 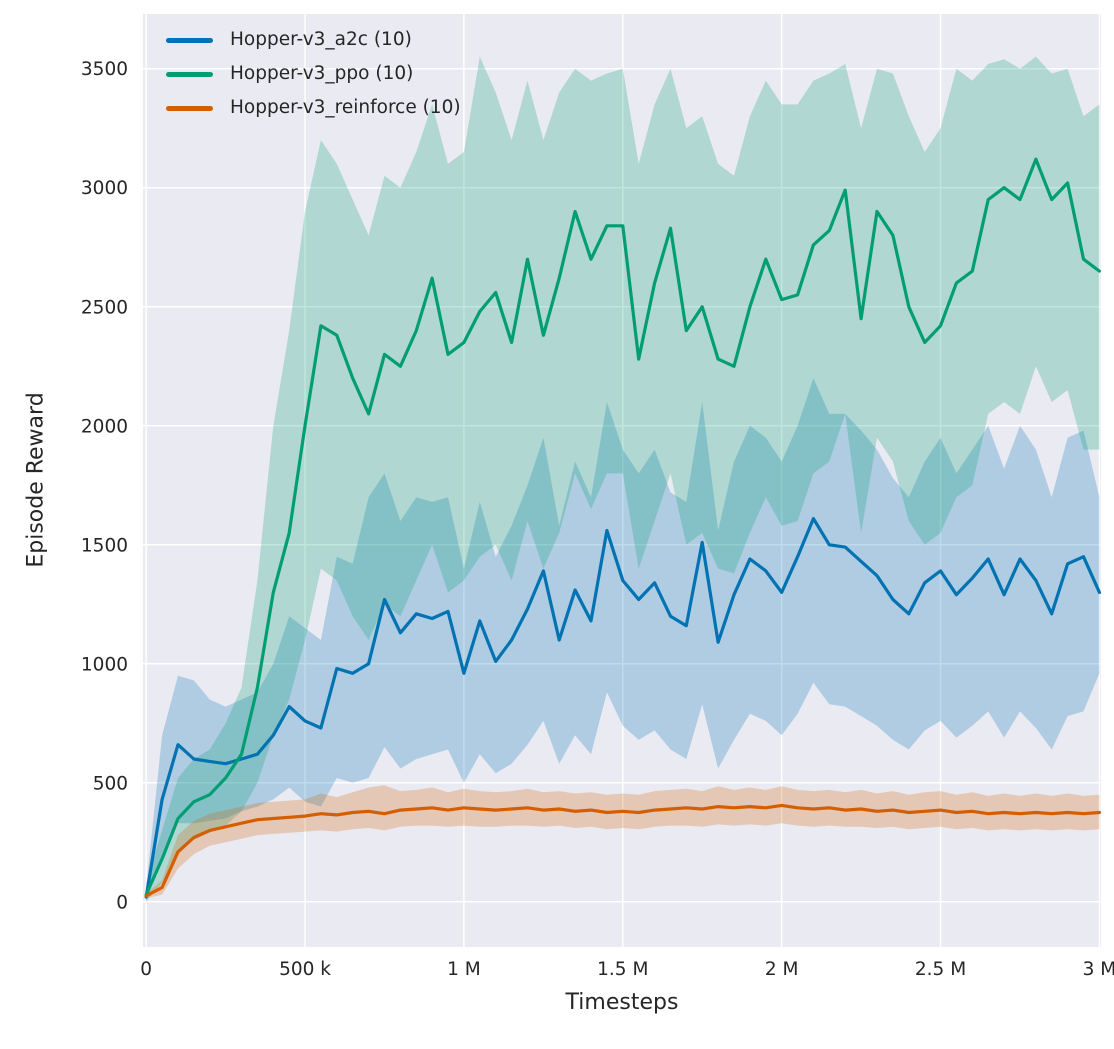 What do you see at coordinates (322, 74) in the screenshot?
I see `legend-label-ppo: Hopper-v3_ppo (10)` at bounding box center [322, 74].